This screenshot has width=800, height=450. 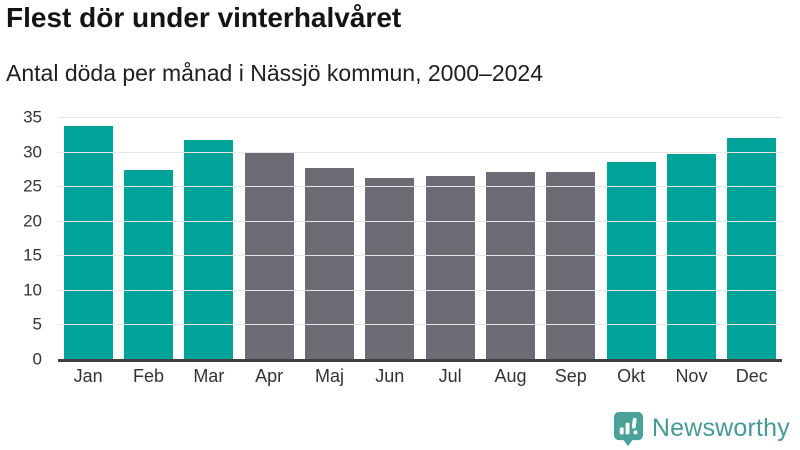 I want to click on x-tick-label: Aug, so click(x=510, y=376).